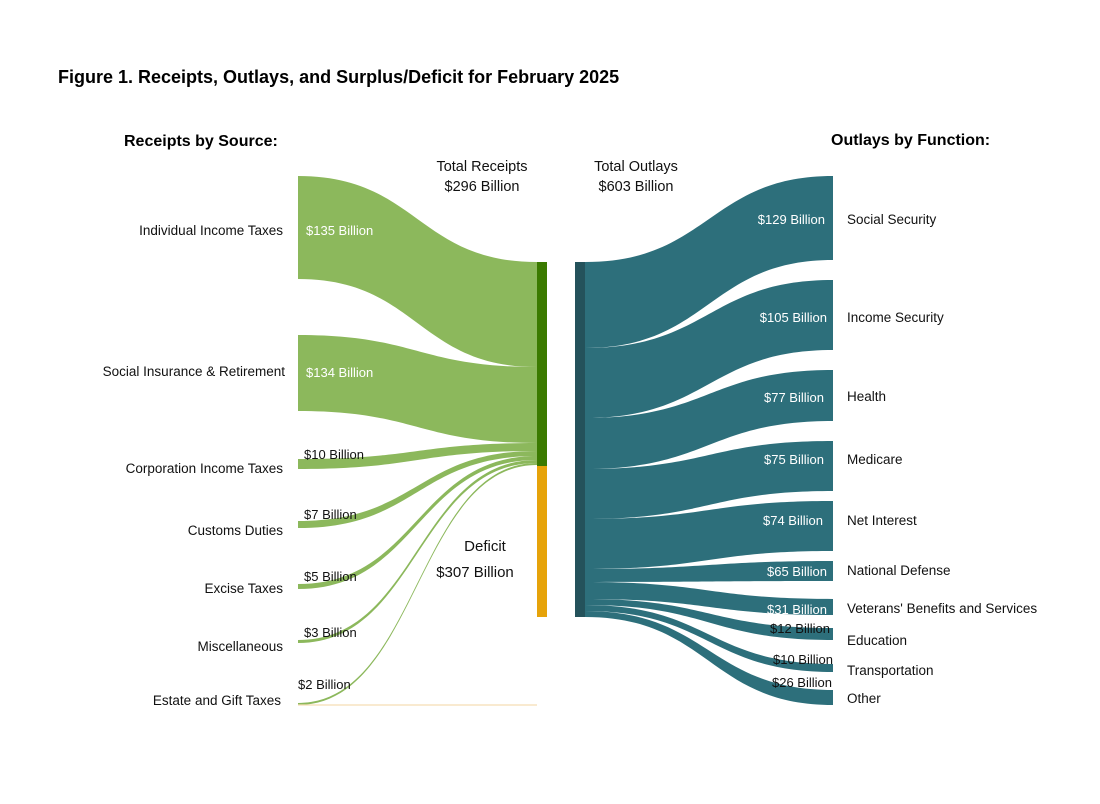 The width and height of the screenshot is (1100, 804). Describe the element at coordinates (417, 389) in the screenshot. I see `receipt-flow-social-insurance-and-retirement` at that location.